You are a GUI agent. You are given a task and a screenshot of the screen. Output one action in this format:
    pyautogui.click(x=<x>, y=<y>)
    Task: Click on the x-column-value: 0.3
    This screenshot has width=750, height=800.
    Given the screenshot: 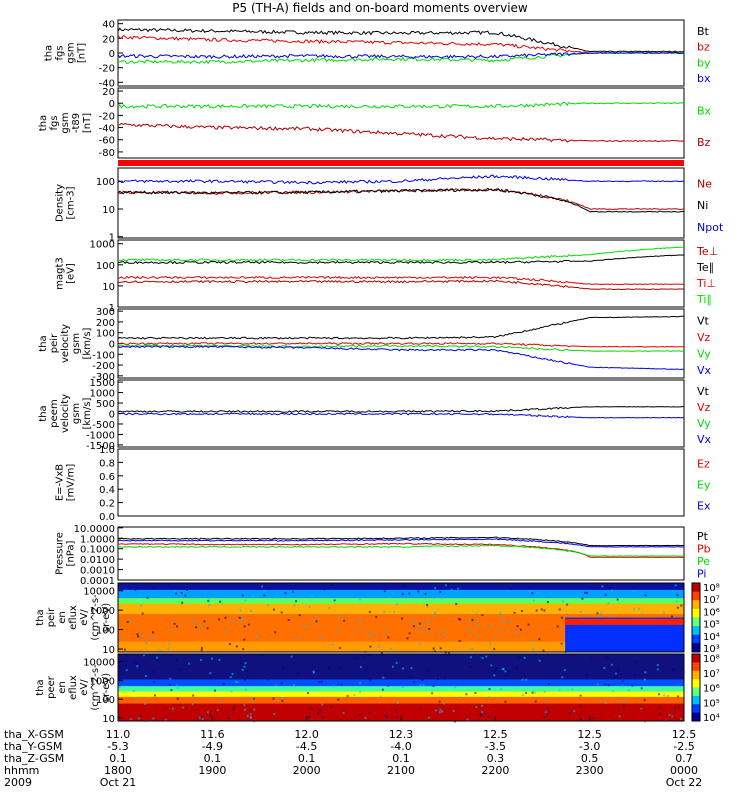 What is the action you would take?
    pyautogui.click(x=496, y=758)
    